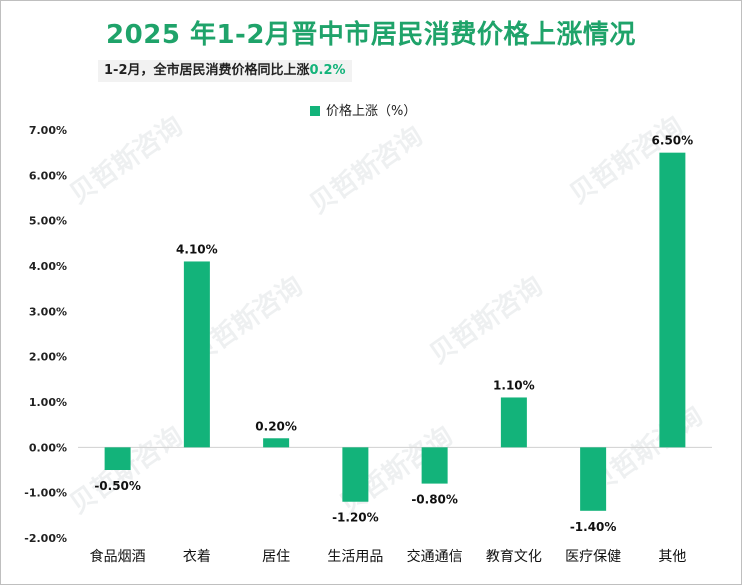 This screenshot has height=585, width=742. Describe the element at coordinates (197, 557) in the screenshot. I see `category-label: 衣着` at that location.